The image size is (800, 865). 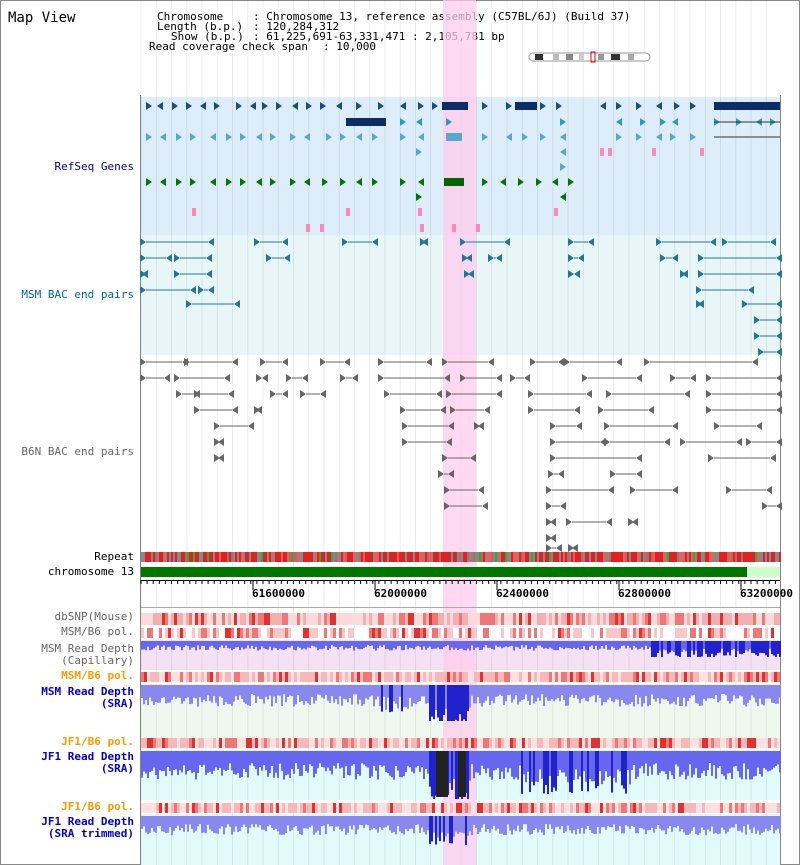 I want to click on highlight-region, so click(x=459, y=432).